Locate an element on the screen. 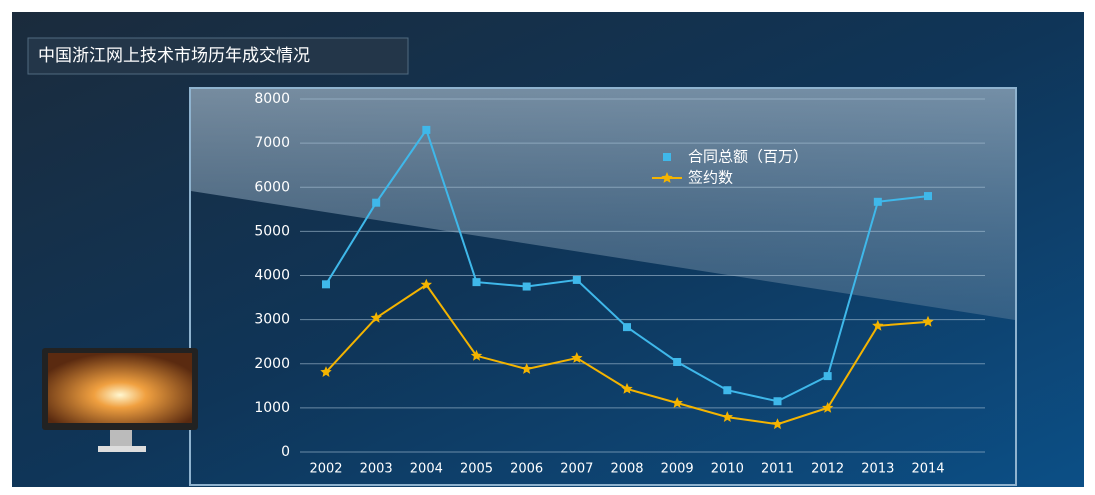 The height and width of the screenshot is (495, 1095). title-box is located at coordinates (218, 56).